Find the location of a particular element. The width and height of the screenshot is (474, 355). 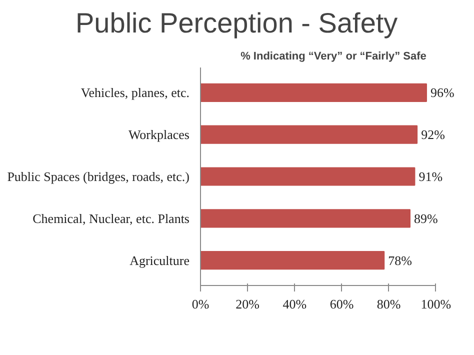

y-tick-label: Vehicles, planes, etc. is located at coordinates (135, 92).